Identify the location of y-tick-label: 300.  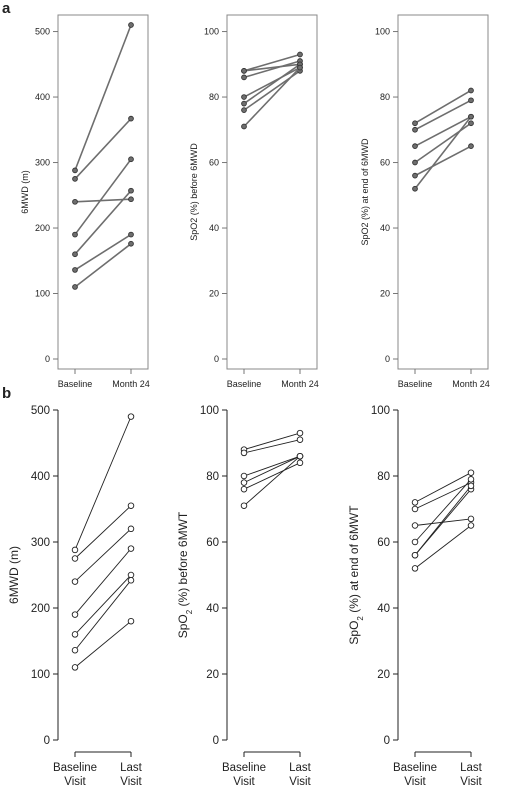
(40, 543).